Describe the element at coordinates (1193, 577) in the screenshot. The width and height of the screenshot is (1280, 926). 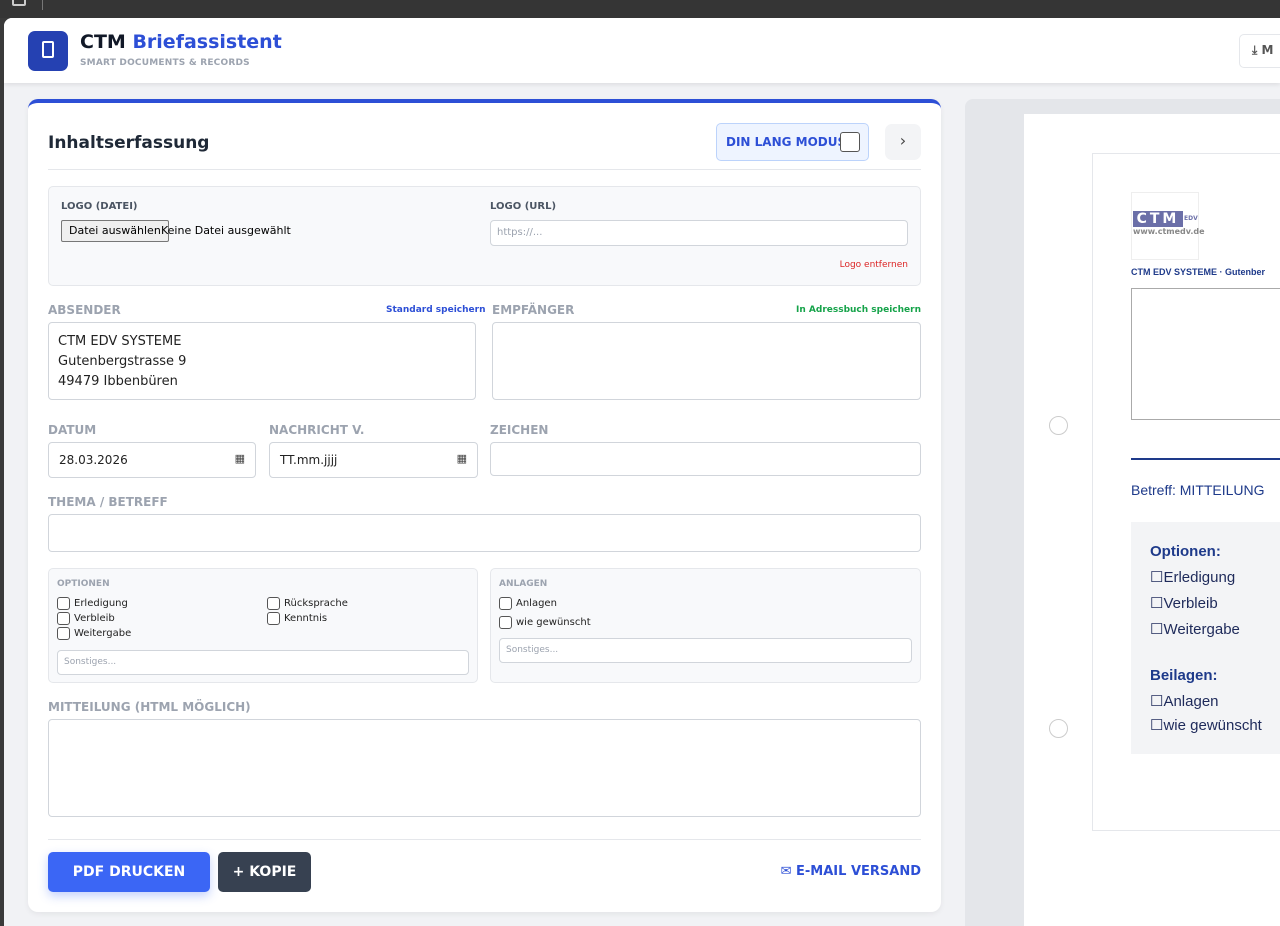
I see `letter-option: ☐Erledigung` at that location.